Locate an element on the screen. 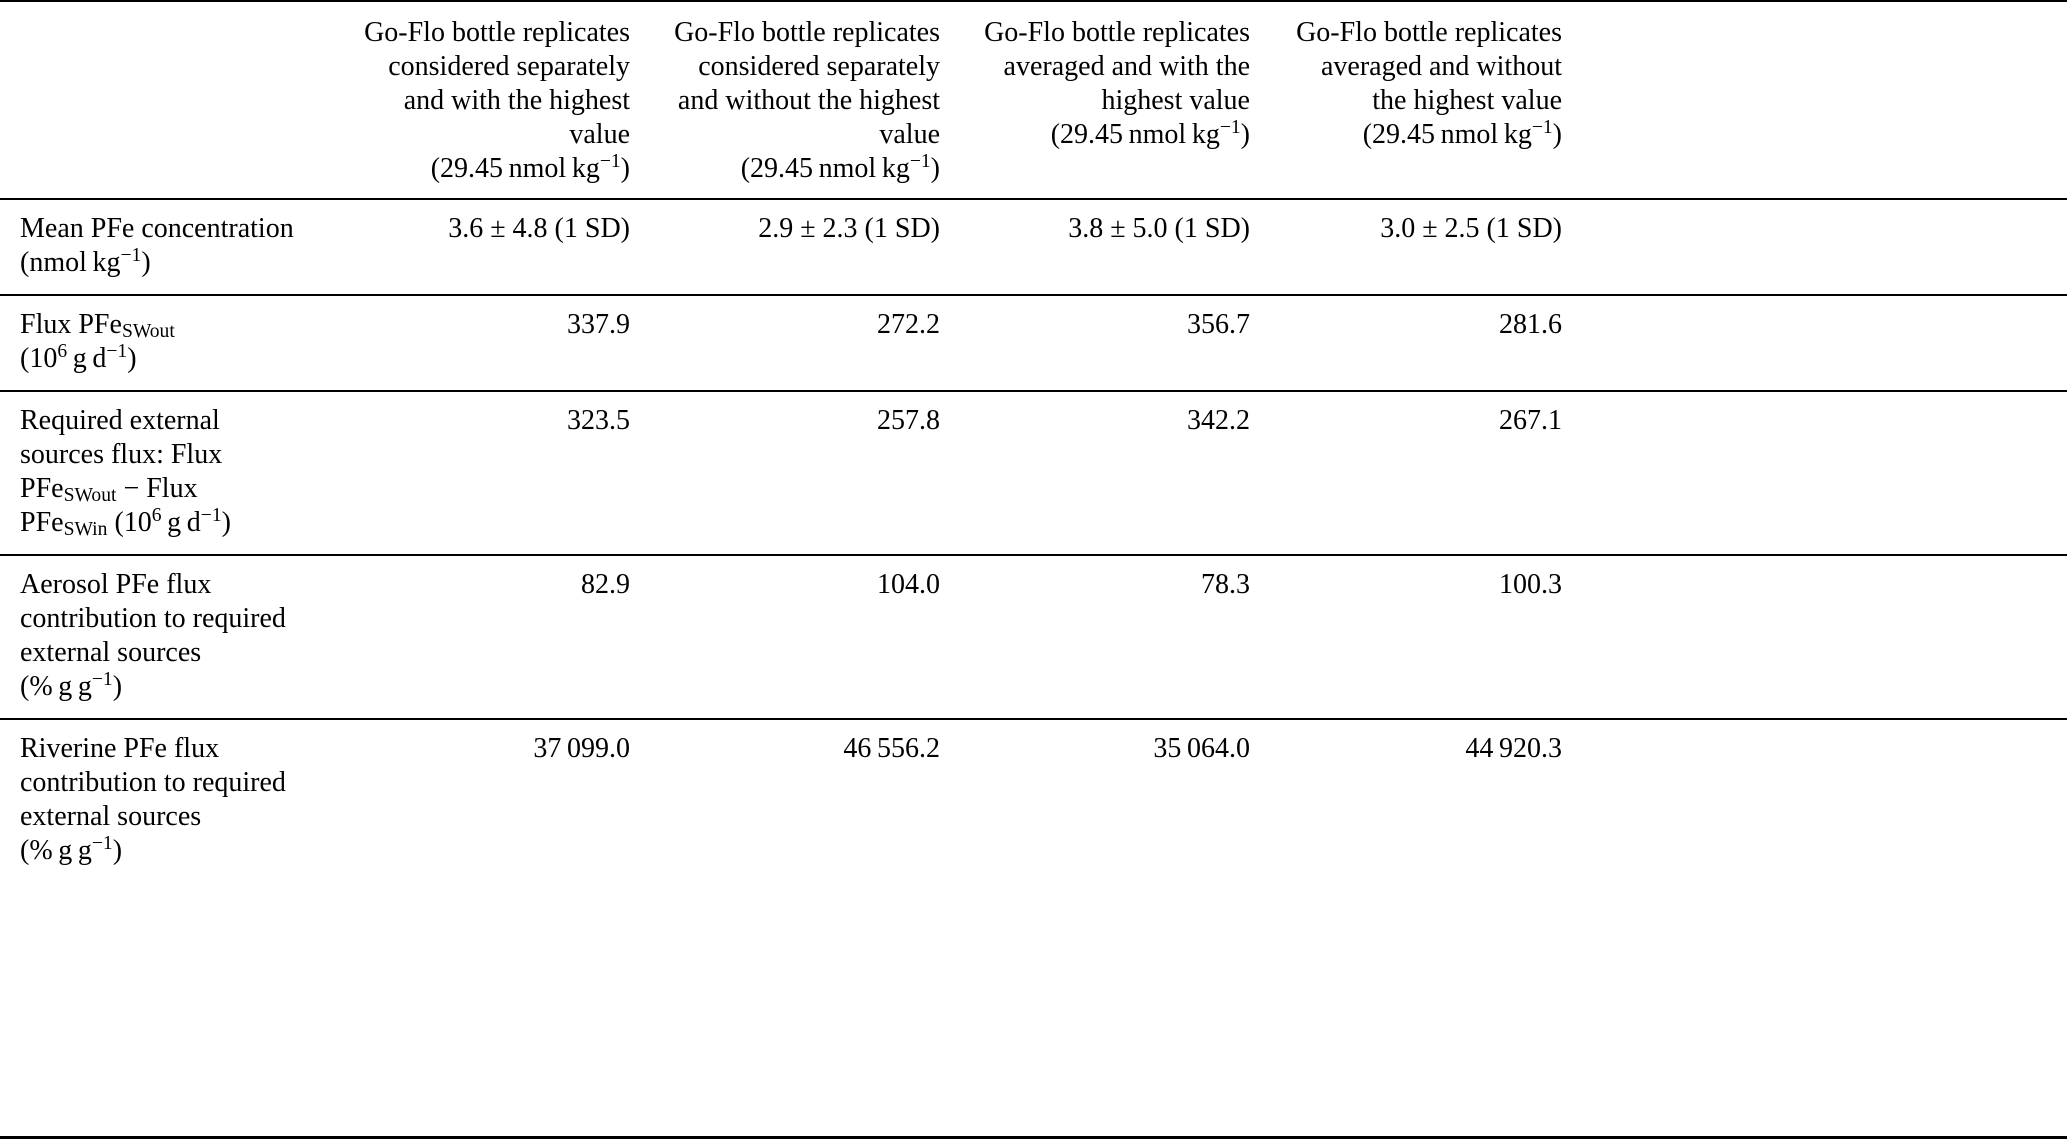 The height and width of the screenshot is (1139, 2067). row-label-mean-pfe-concentration: Mean PFe concentration (nmol kg−1) is located at coordinates (157, 245).